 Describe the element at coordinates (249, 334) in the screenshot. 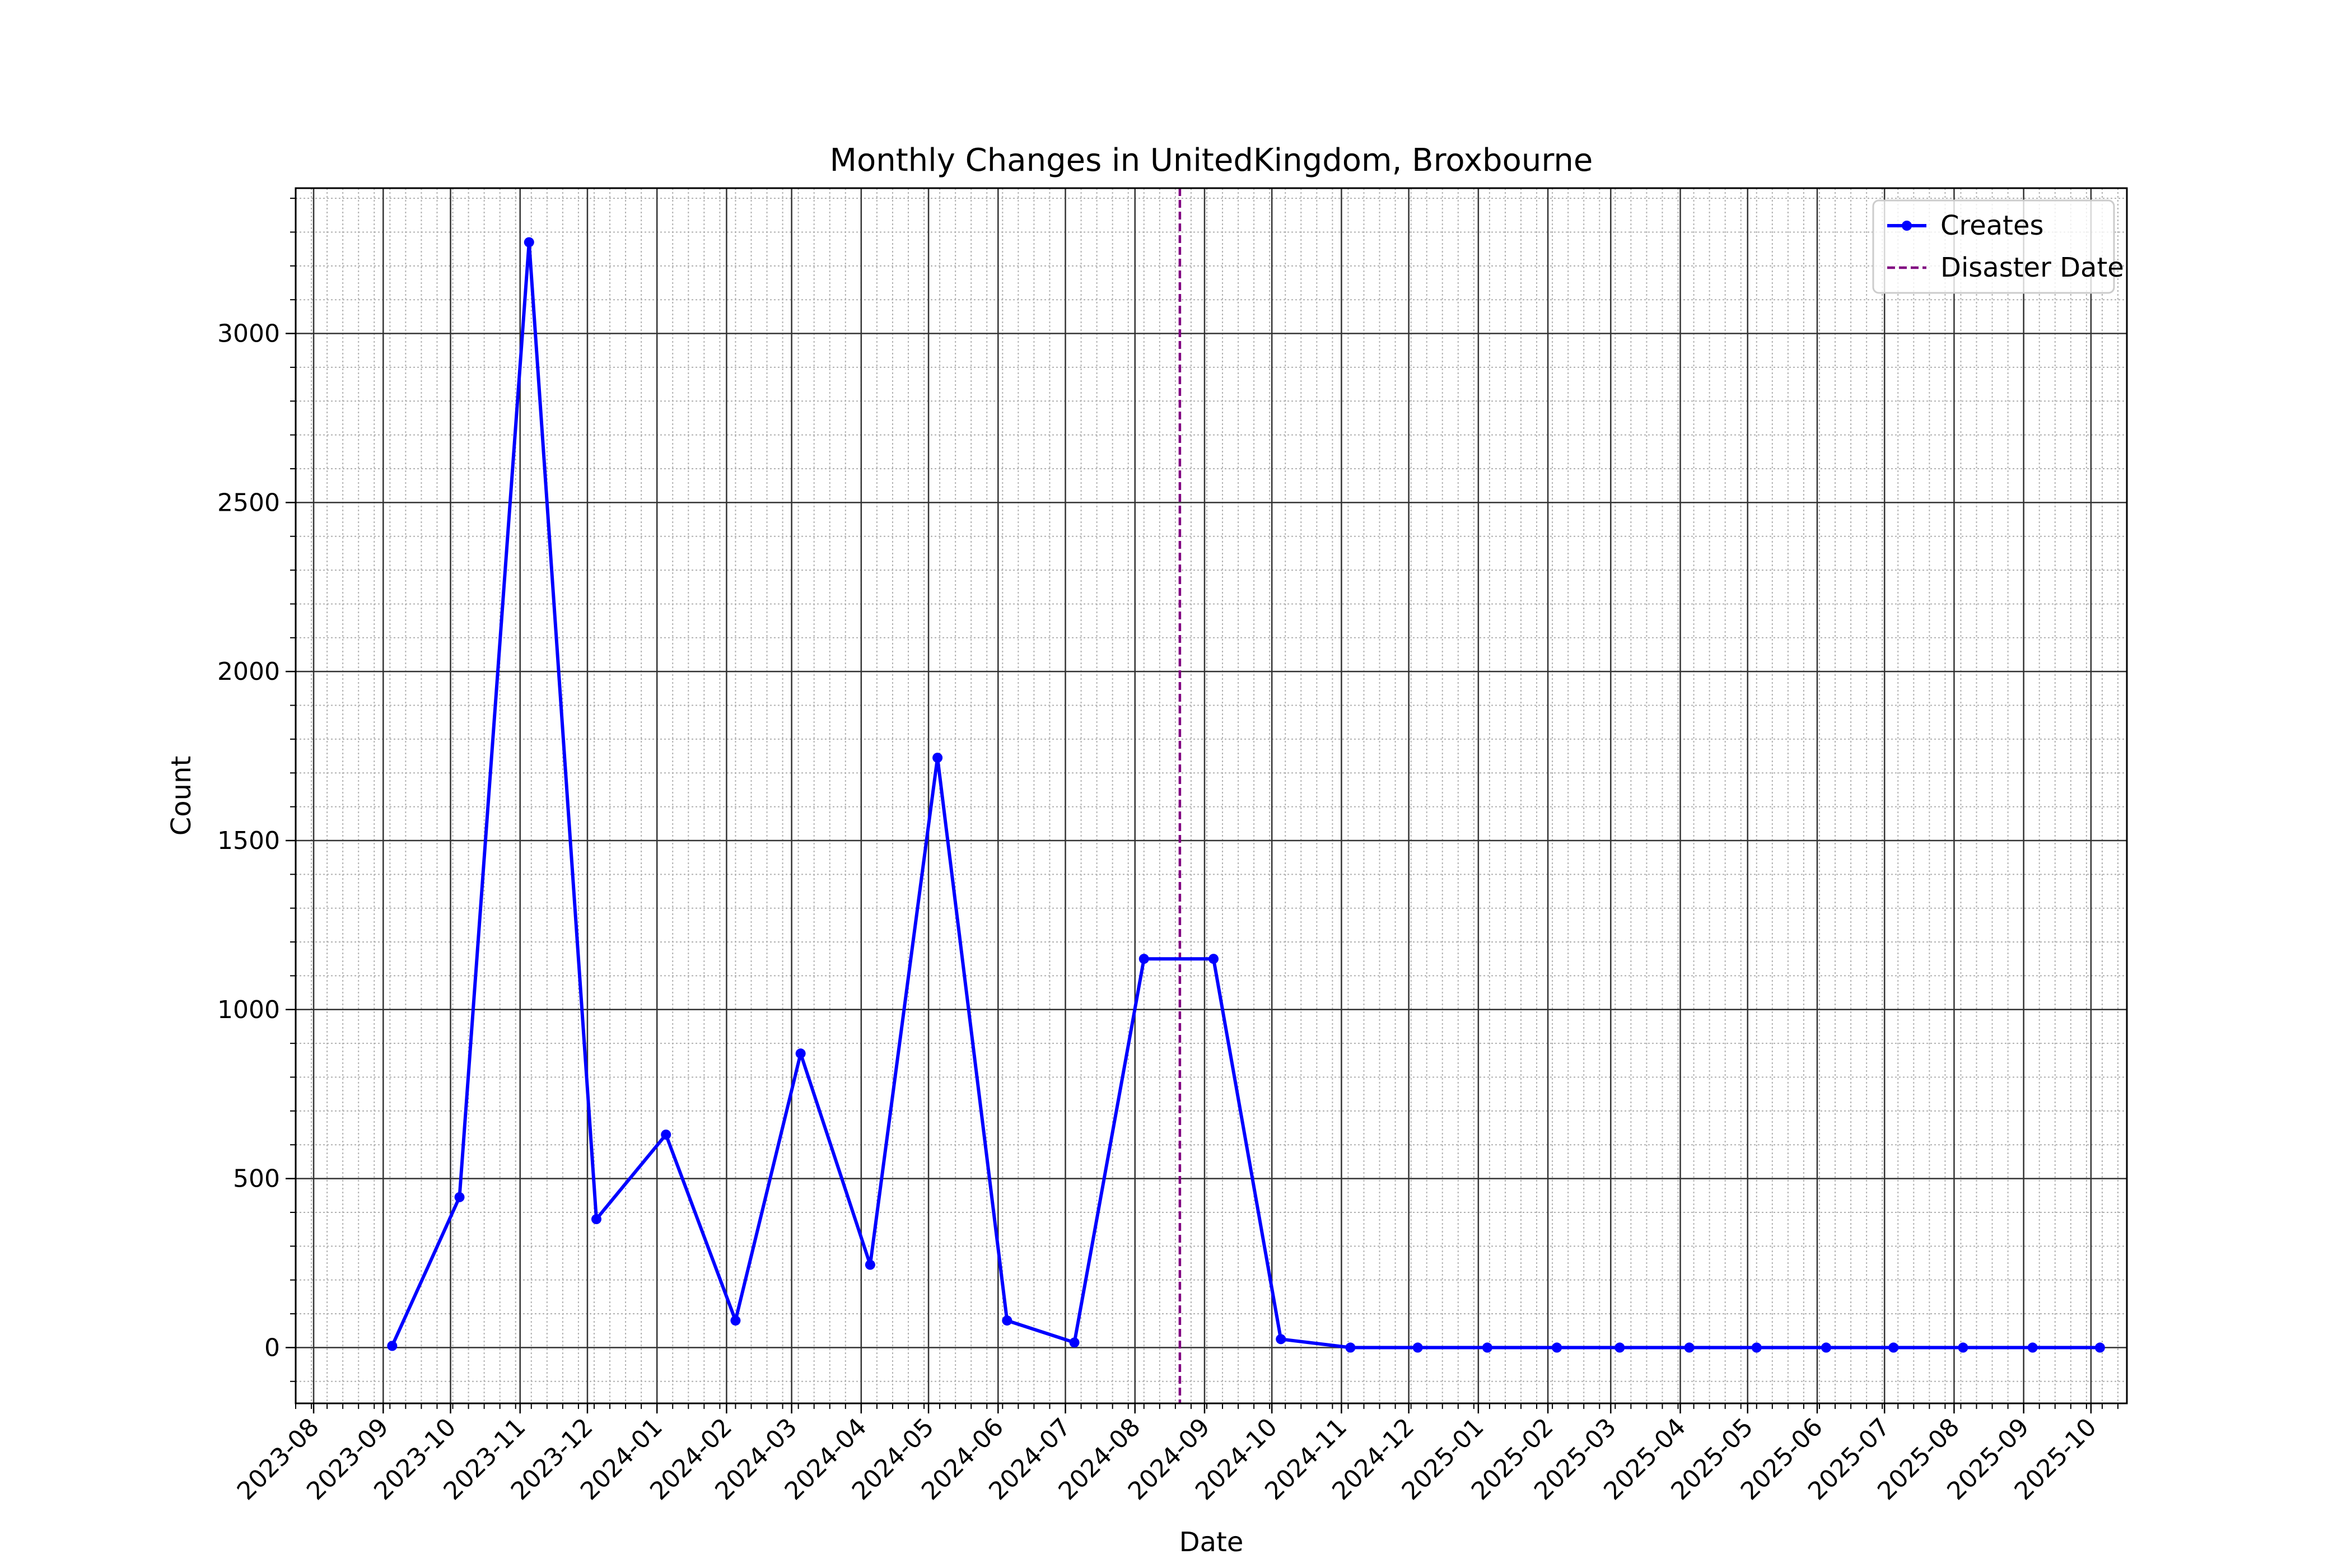

I see `y-tick-label: 3000` at that location.